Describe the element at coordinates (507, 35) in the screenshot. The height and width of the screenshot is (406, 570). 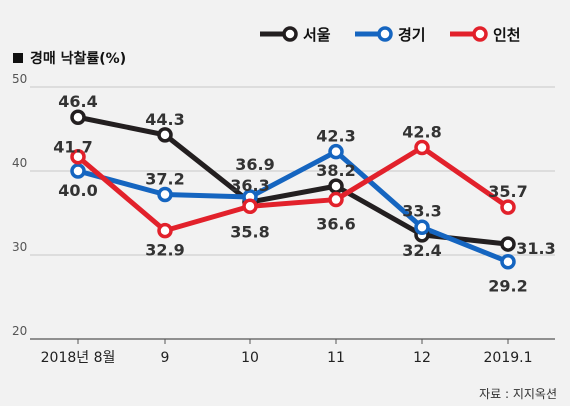
I see `legend-label: 인천` at that location.